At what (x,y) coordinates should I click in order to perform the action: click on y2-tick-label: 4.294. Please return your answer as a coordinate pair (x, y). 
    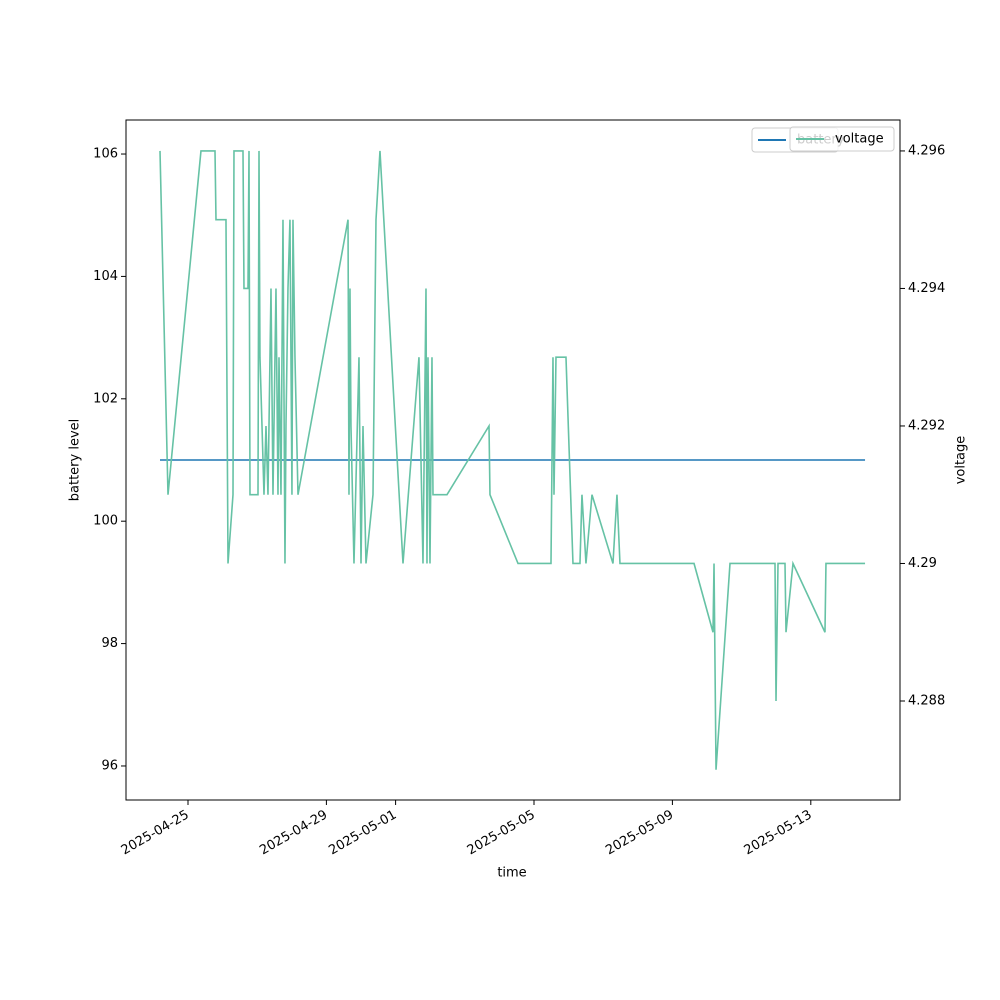
    Looking at the image, I should click on (926, 288).